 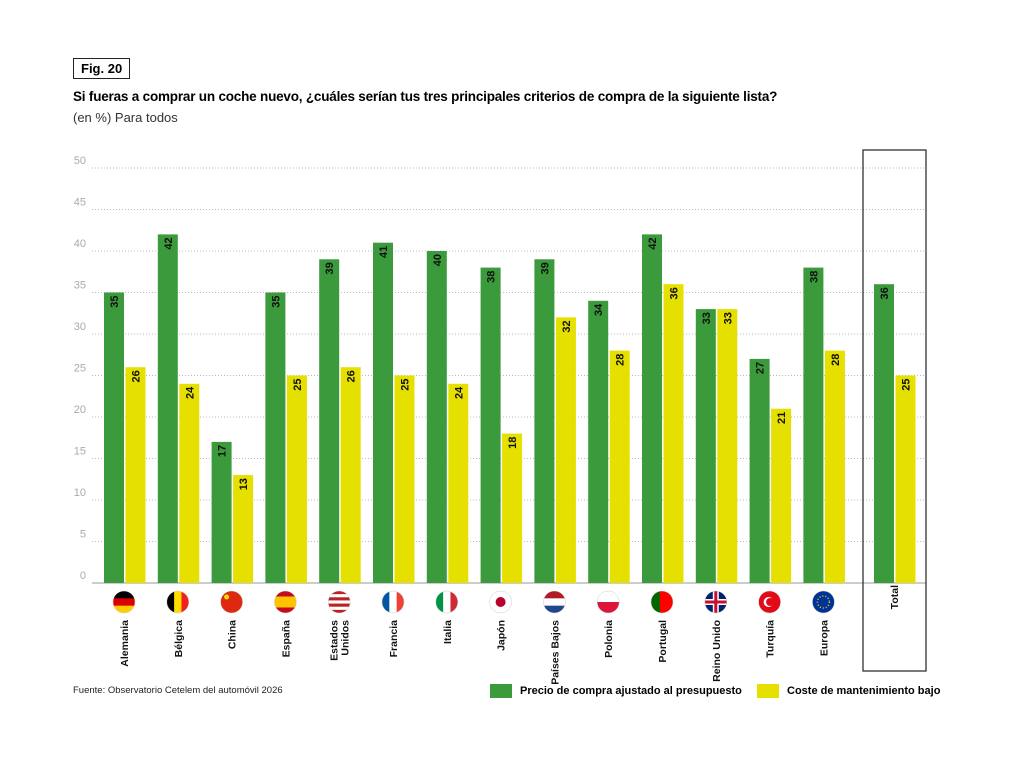 I want to click on y-tick-label: 40, so click(x=80, y=244).